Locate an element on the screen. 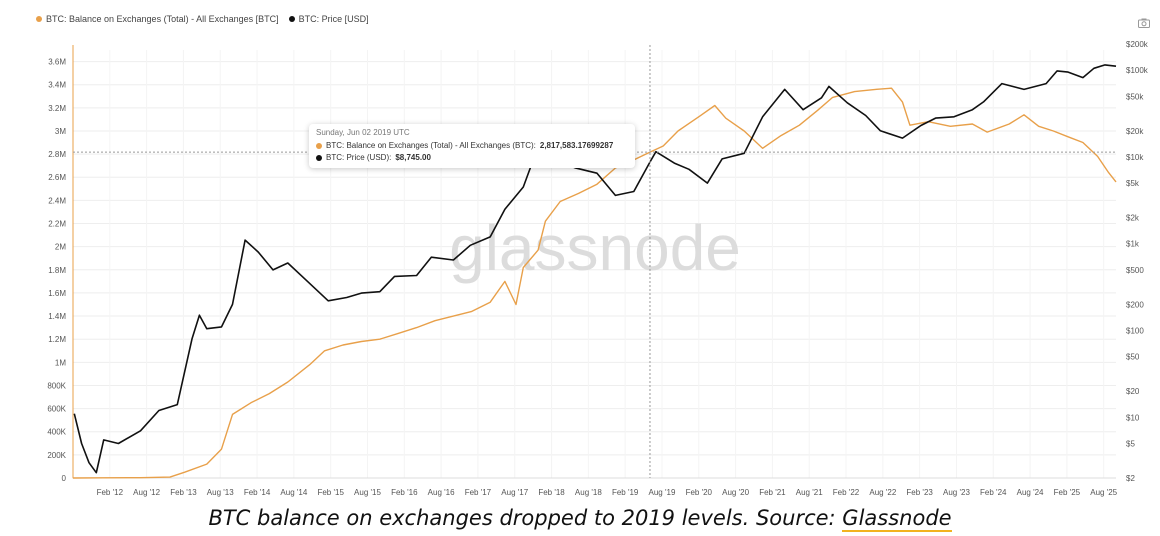 The image size is (1160, 536). y-left-tick-label: 2.4M is located at coordinates (57, 200).